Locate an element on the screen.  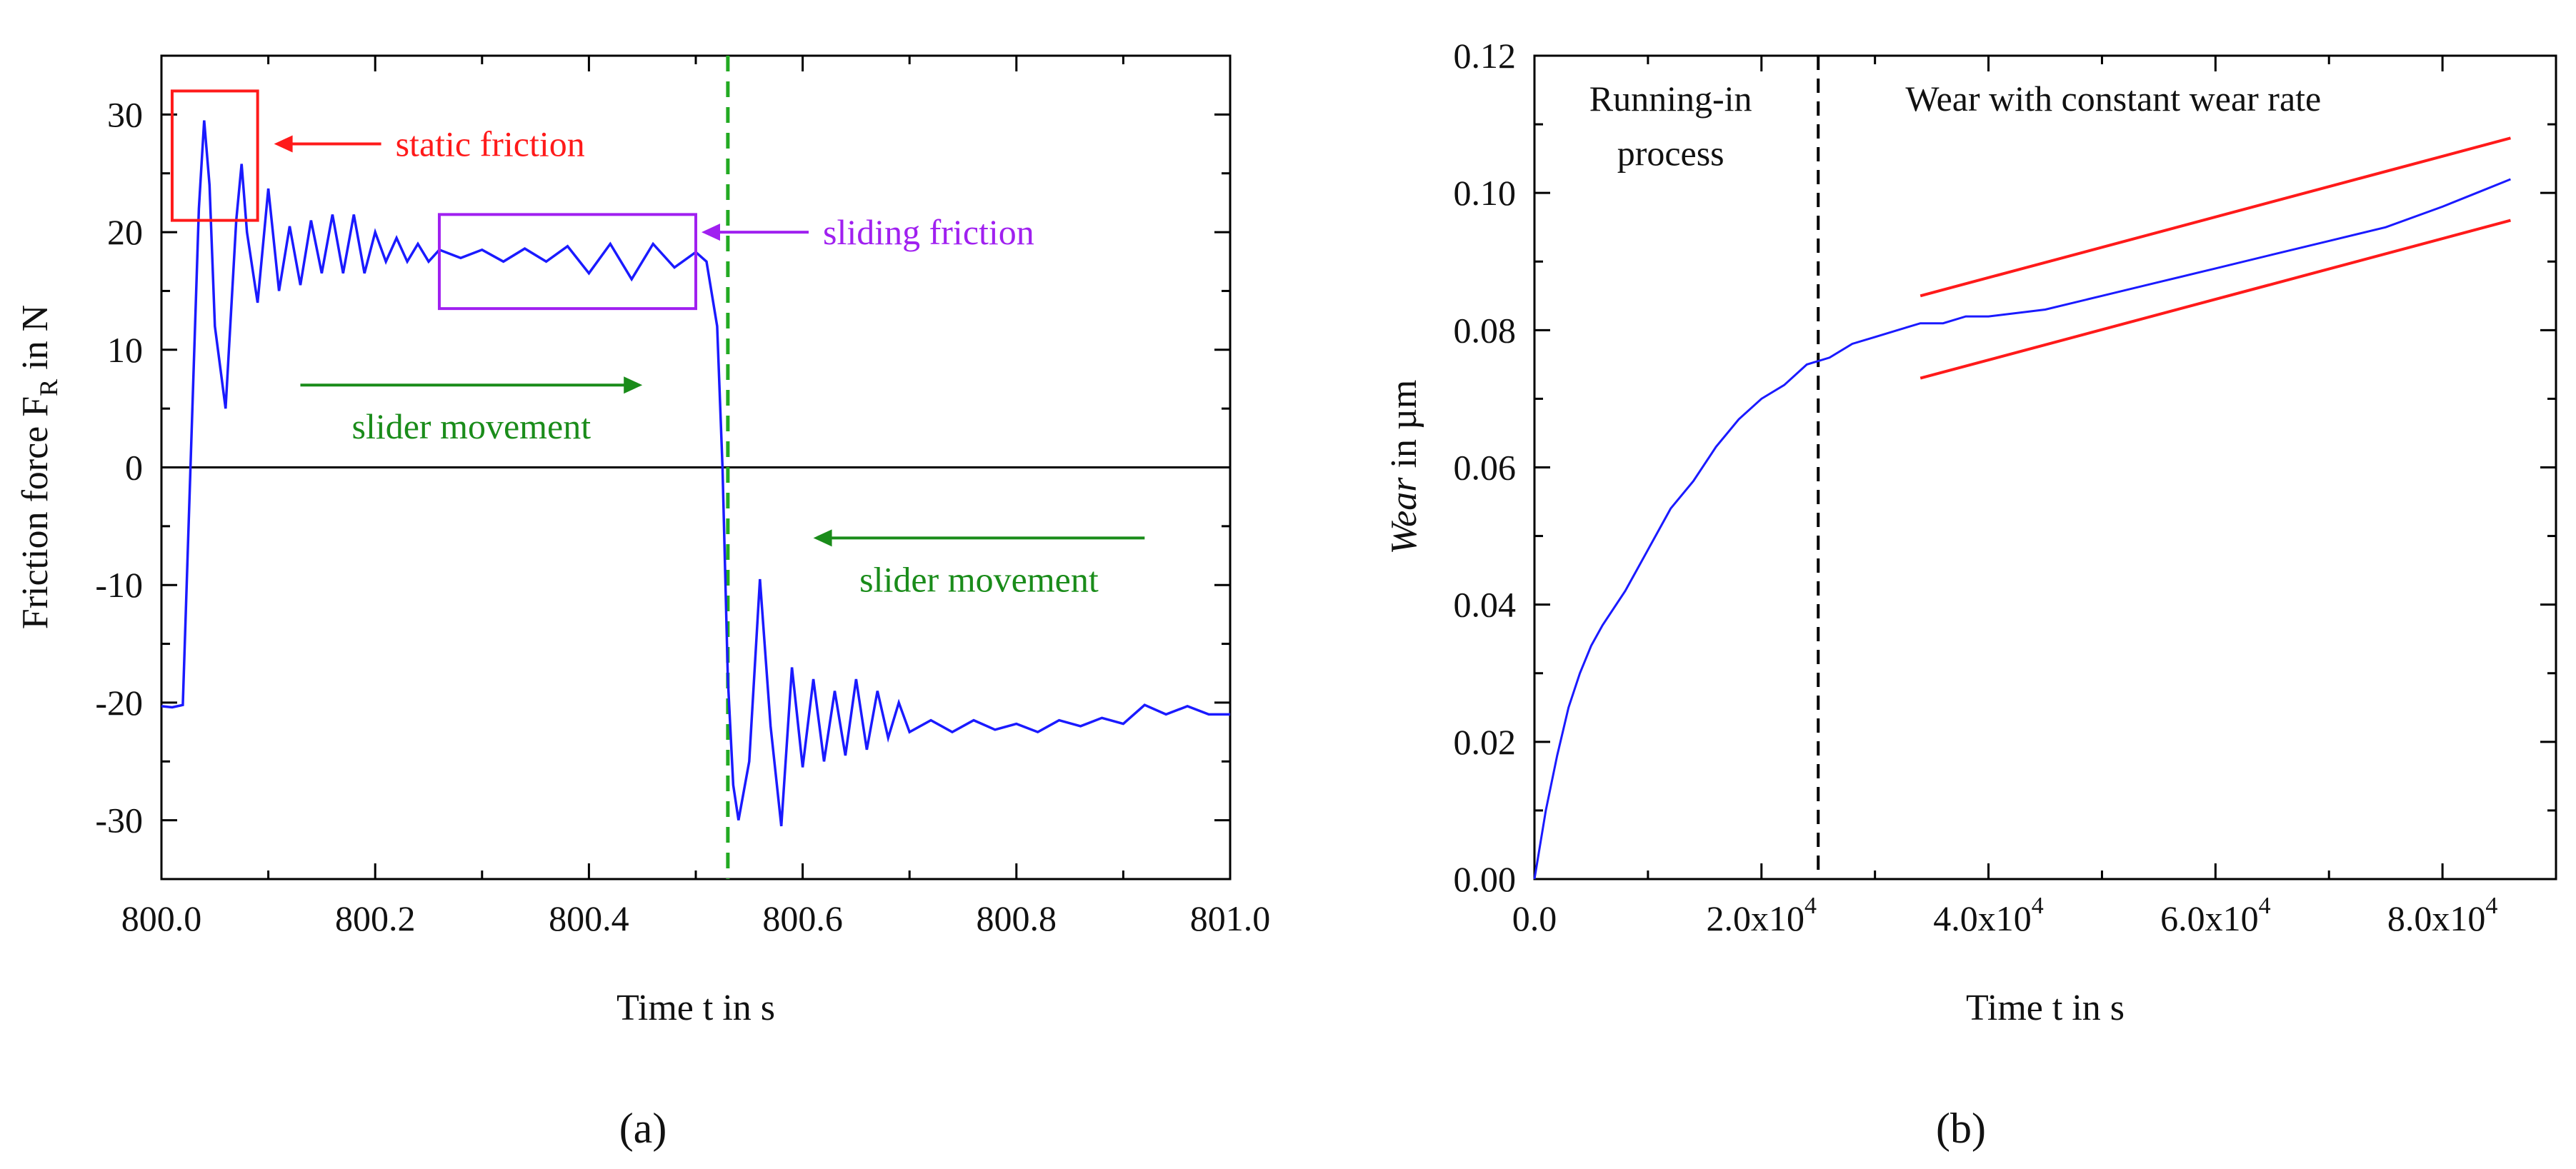
x-tick-label: 800.2 is located at coordinates (375, 918).